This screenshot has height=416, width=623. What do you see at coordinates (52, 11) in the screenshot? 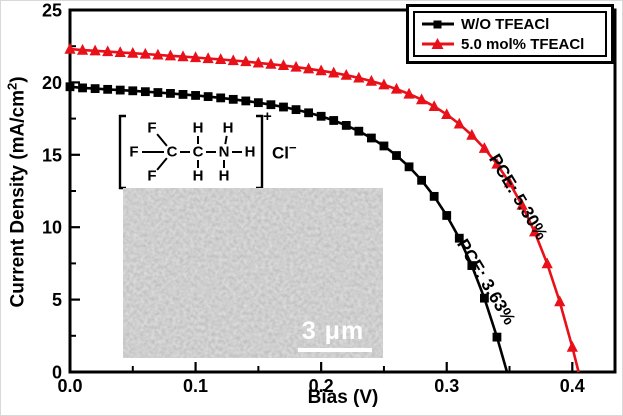
I see `y-tick-label: 25` at bounding box center [52, 11].